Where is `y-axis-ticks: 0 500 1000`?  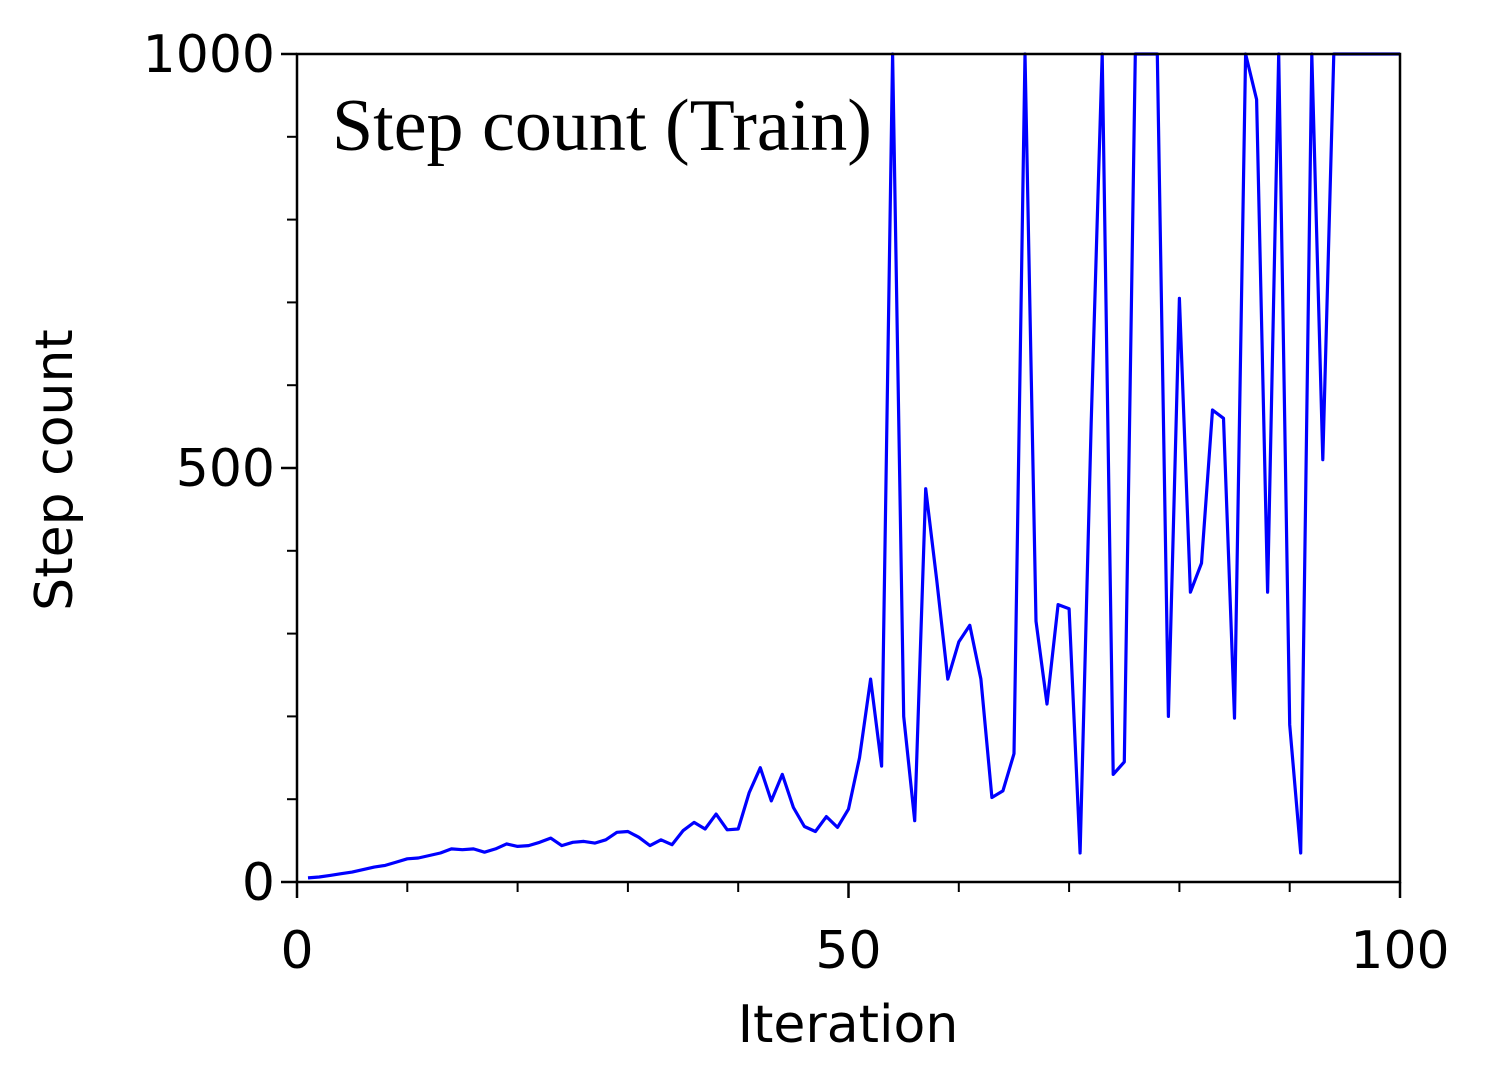
y-axis-ticks: 0 500 1000 is located at coordinates (220, 469).